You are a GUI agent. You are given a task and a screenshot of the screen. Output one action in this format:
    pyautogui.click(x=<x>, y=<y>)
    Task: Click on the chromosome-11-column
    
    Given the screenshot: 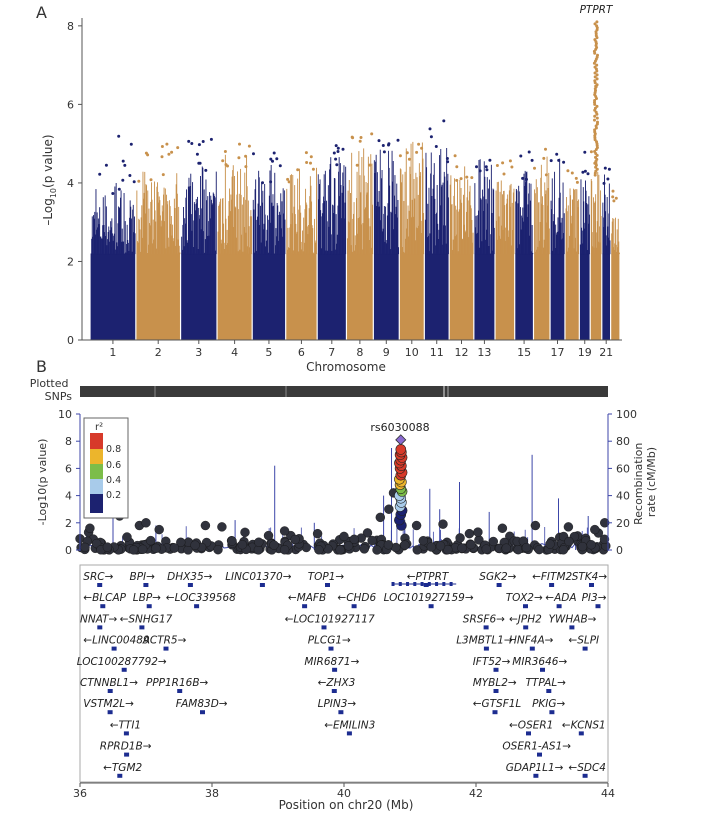 What is the action you would take?
    pyautogui.click(x=426, y=203)
    